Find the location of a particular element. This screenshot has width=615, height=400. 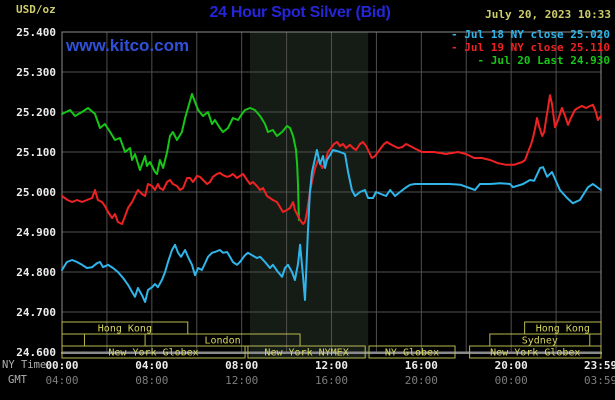

legend-text: Jul 19 NY close 25.110 is located at coordinates (537, 47).